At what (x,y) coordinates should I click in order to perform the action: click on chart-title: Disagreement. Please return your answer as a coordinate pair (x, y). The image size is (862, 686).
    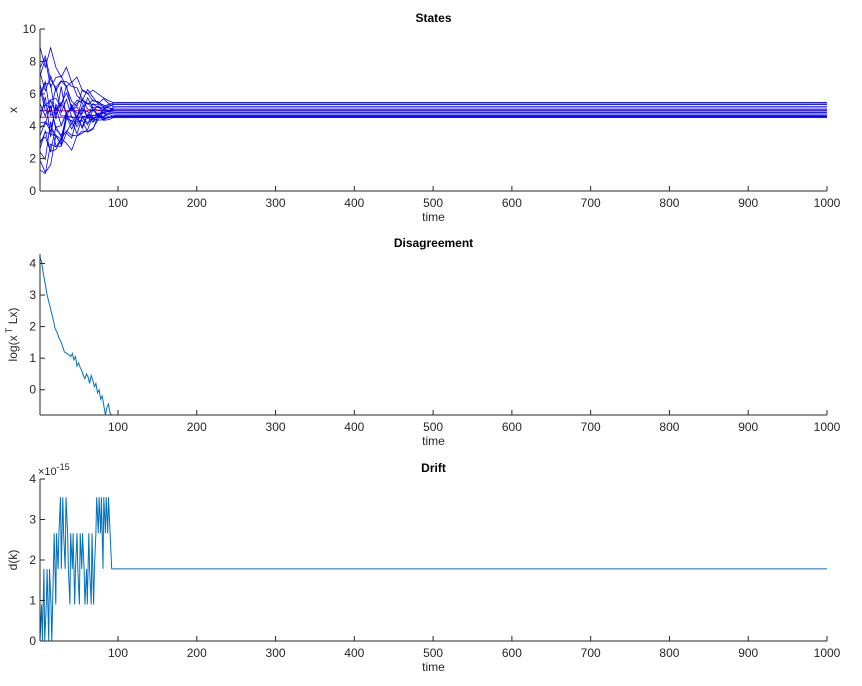
    Looking at the image, I should click on (433, 243).